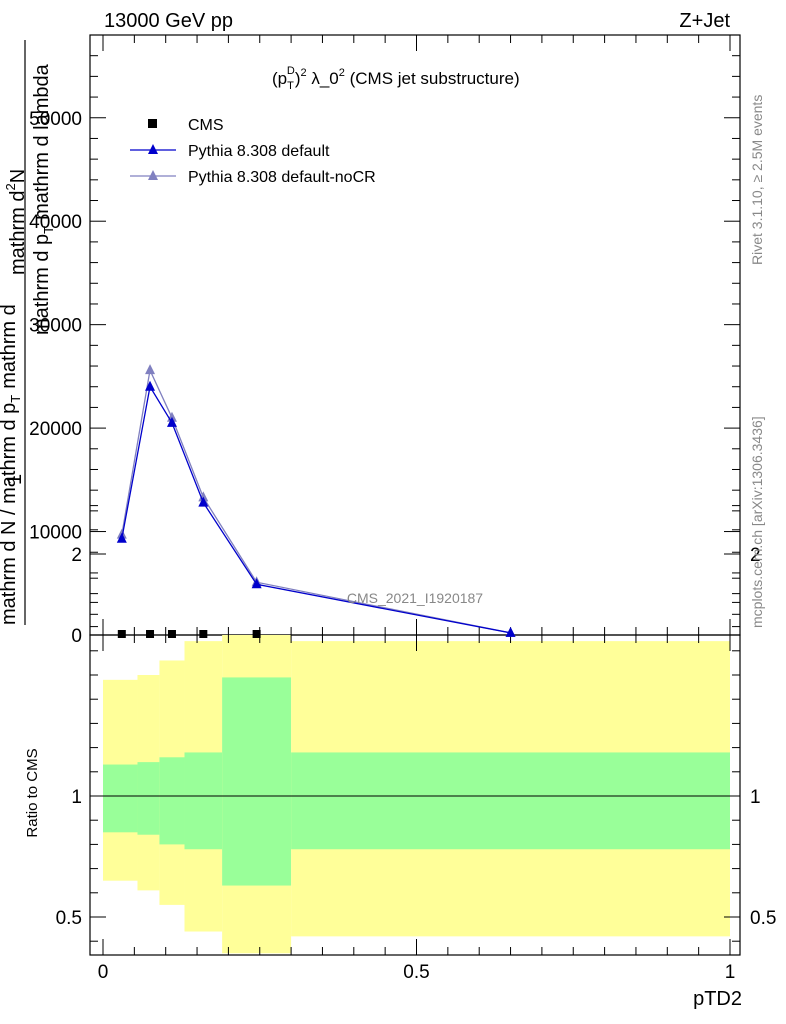 This screenshot has width=786, height=1024. What do you see at coordinates (153, 149) in the screenshot?
I see `legend-marker-default` at bounding box center [153, 149].